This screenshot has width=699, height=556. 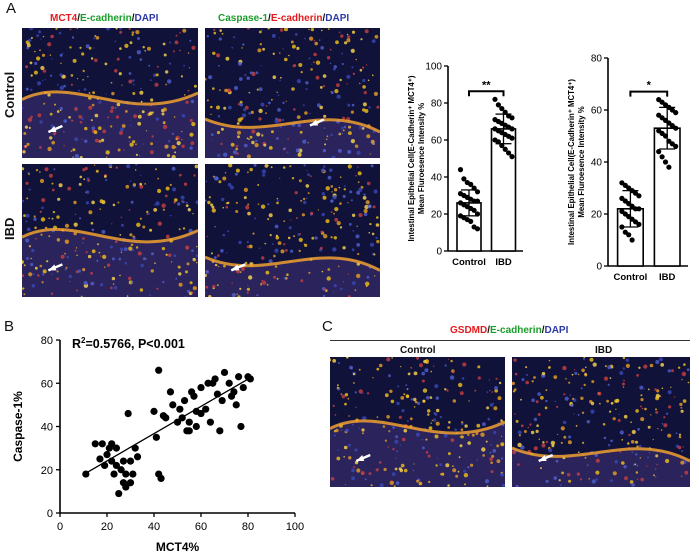 I want to click on caspase1-control-image, so click(x=292, y=93).